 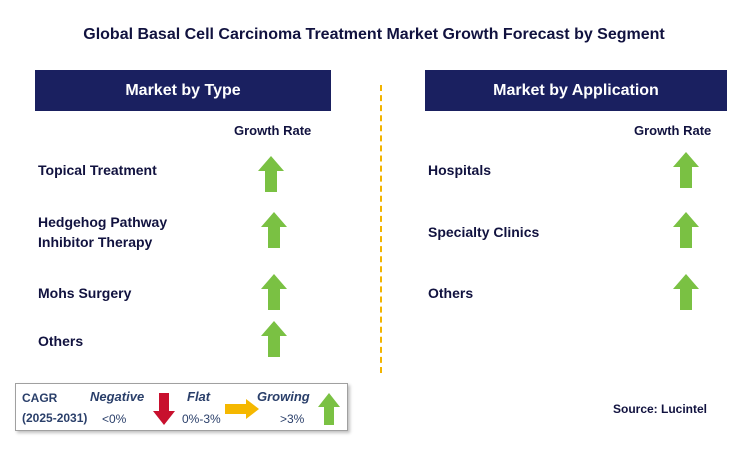 I want to click on legend-period: (2025-2031), so click(x=55, y=418).